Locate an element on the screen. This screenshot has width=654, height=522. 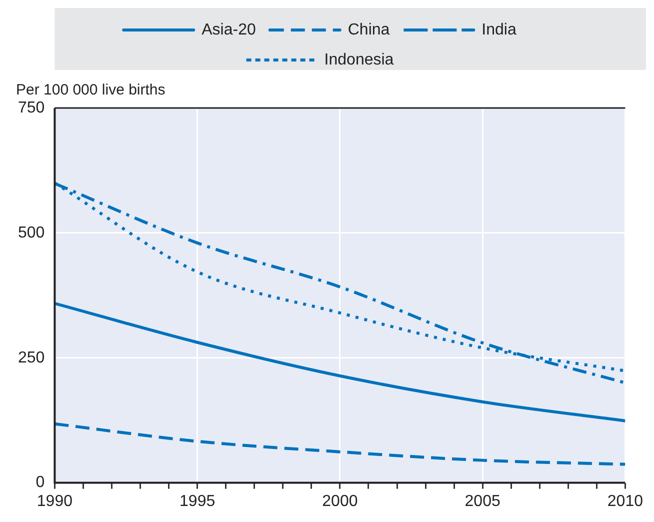
y-tick-label: 250 is located at coordinates (31, 357).